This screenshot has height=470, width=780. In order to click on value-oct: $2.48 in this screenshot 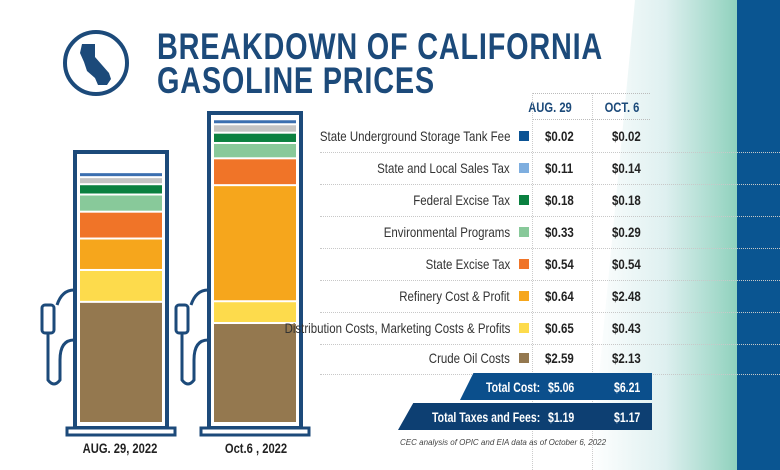, I will do `click(626, 296)`.